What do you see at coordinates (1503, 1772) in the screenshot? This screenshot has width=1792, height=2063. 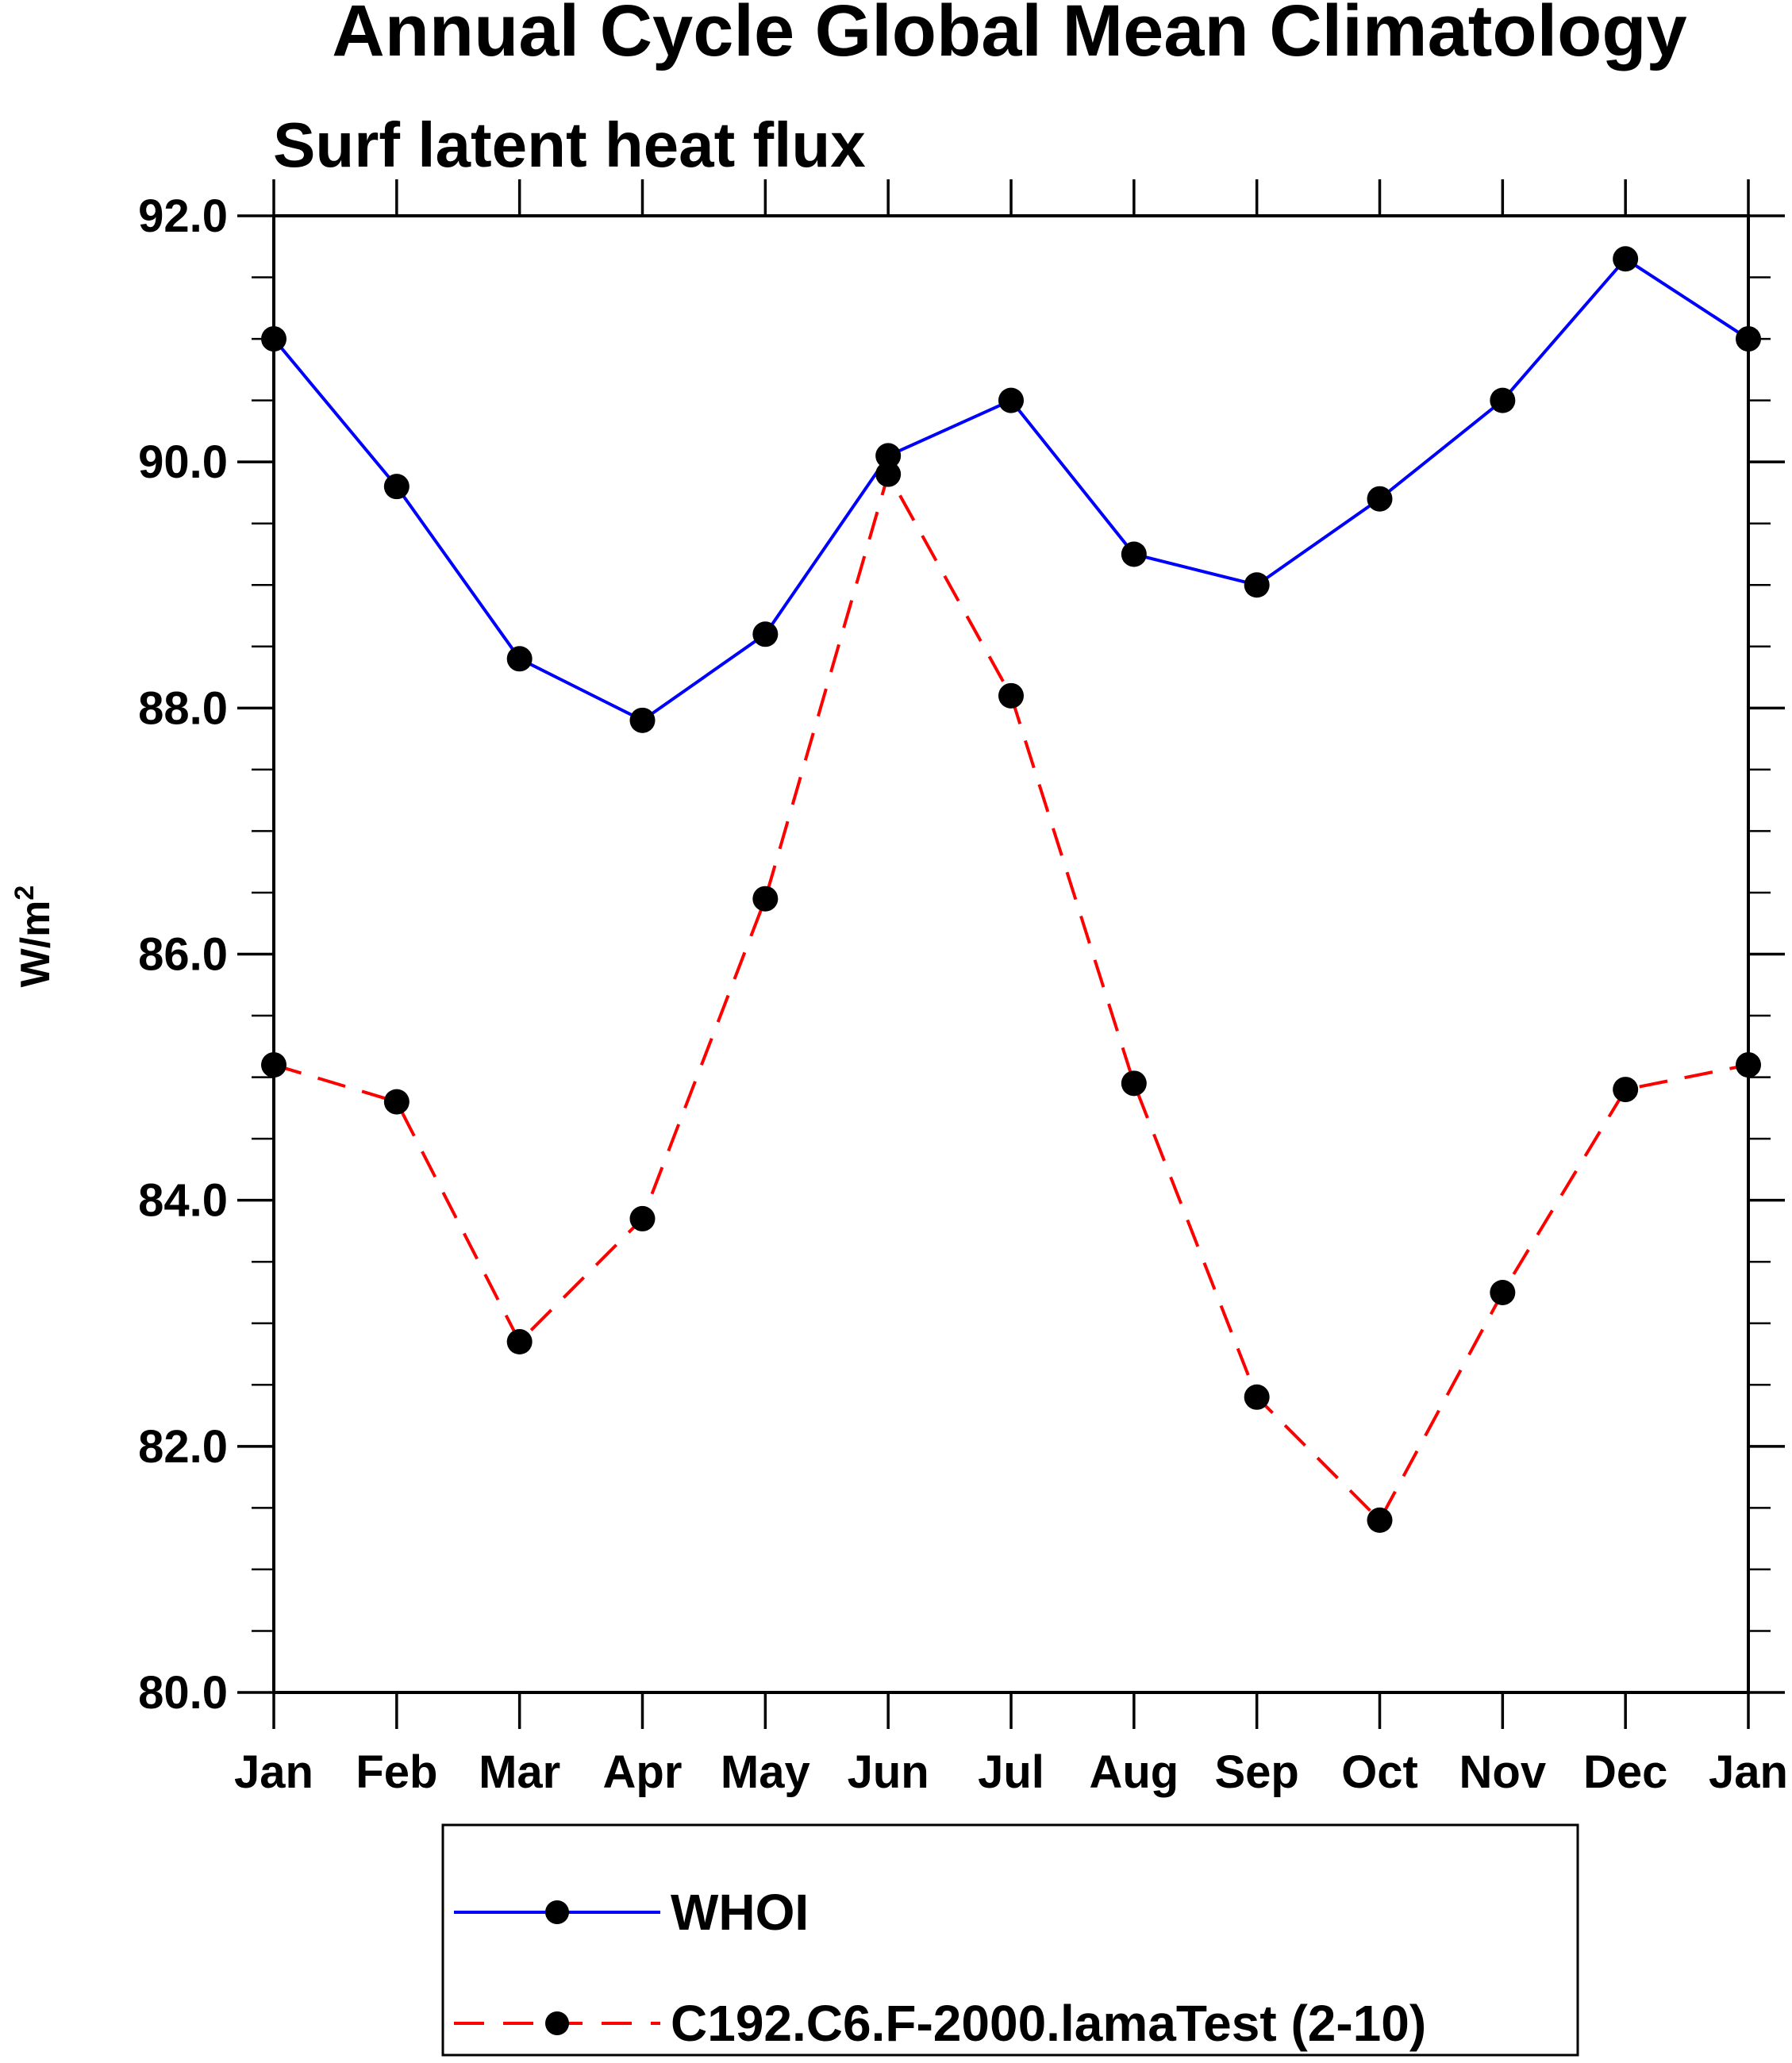 I see `x-tick-label: Nov` at bounding box center [1503, 1772].